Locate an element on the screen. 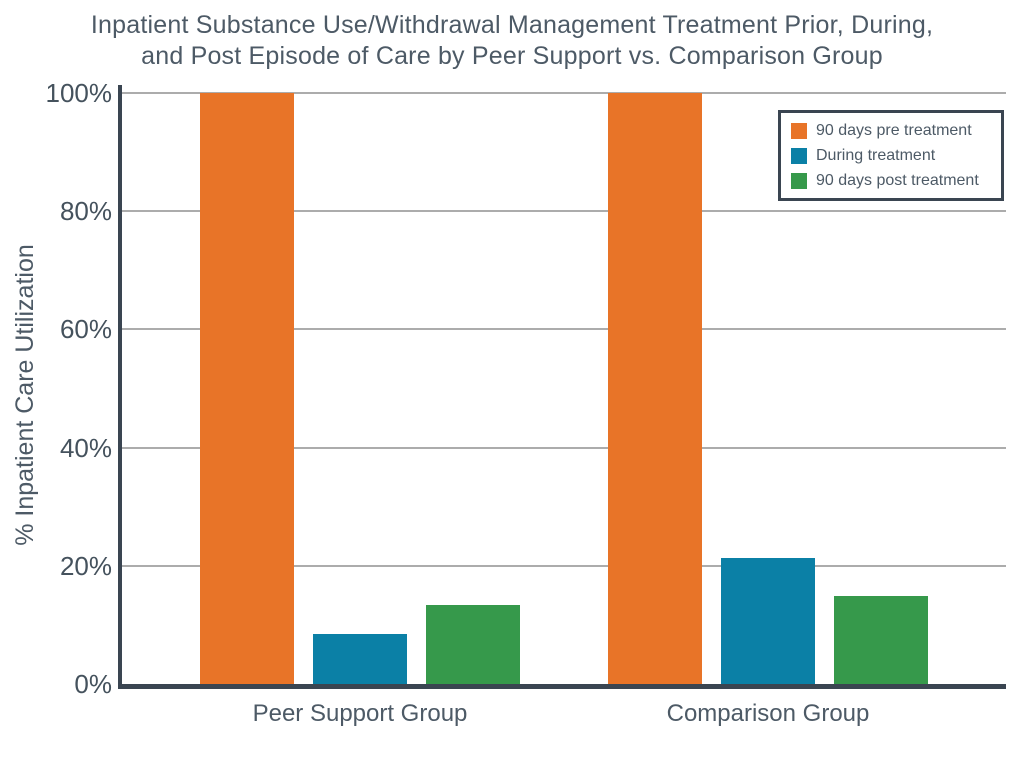 The image size is (1024, 768). legend-swatch-green-icon is located at coordinates (799, 180).